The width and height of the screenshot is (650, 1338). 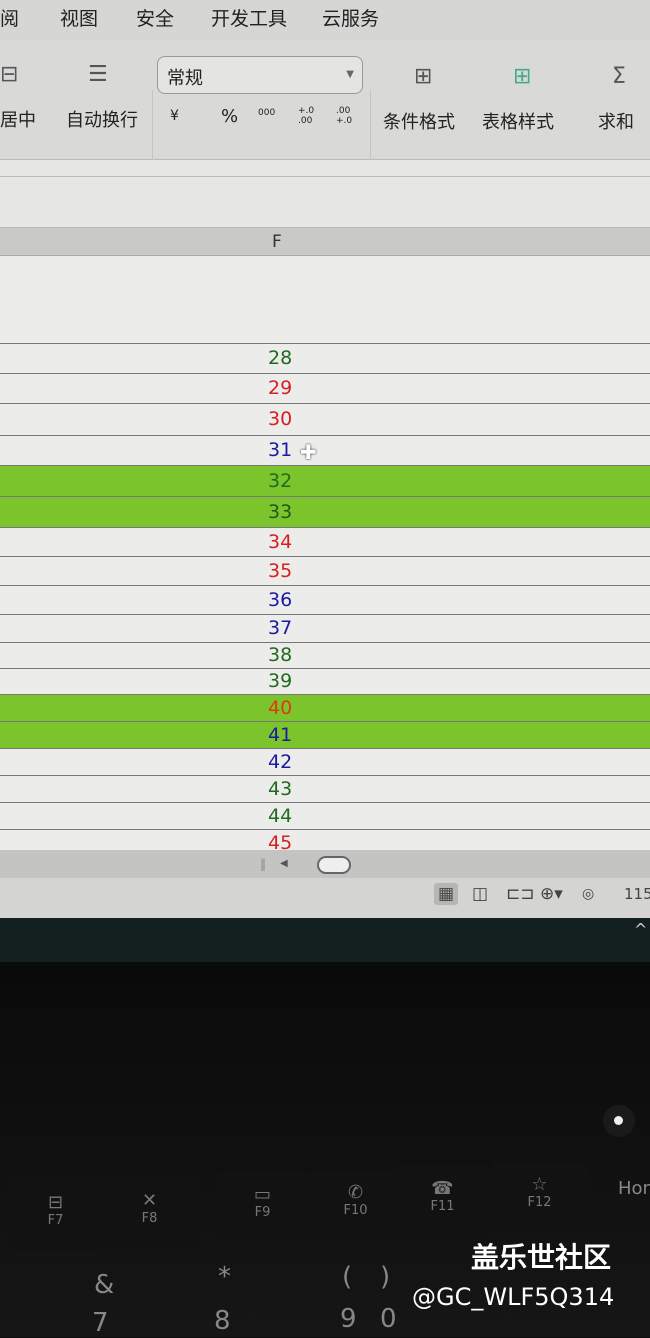 I want to click on key-7: 7, so click(x=100, y=1323).